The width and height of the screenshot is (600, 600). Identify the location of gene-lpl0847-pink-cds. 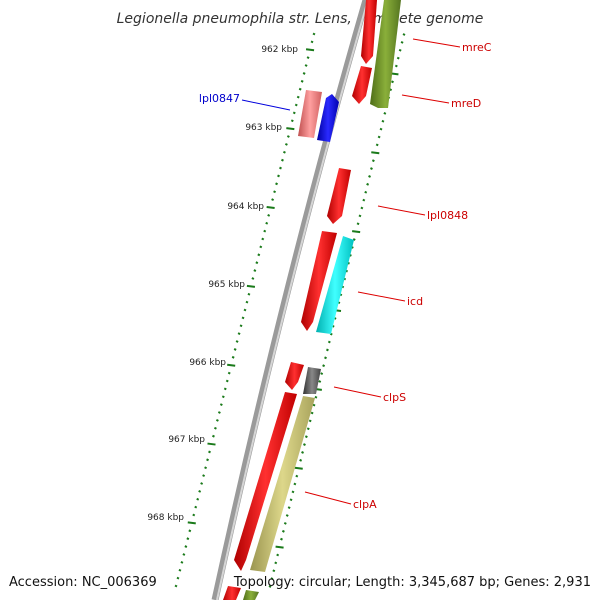
(310, 114).